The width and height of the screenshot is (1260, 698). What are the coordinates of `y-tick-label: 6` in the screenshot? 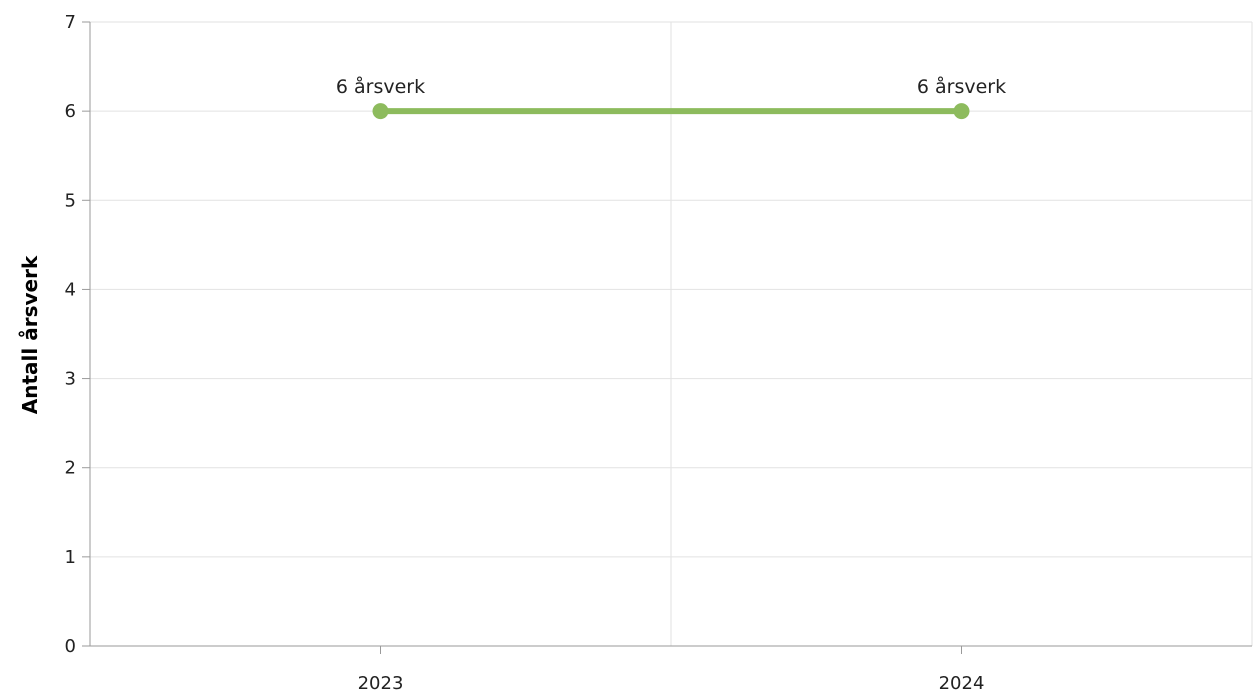 It's located at (70, 111).